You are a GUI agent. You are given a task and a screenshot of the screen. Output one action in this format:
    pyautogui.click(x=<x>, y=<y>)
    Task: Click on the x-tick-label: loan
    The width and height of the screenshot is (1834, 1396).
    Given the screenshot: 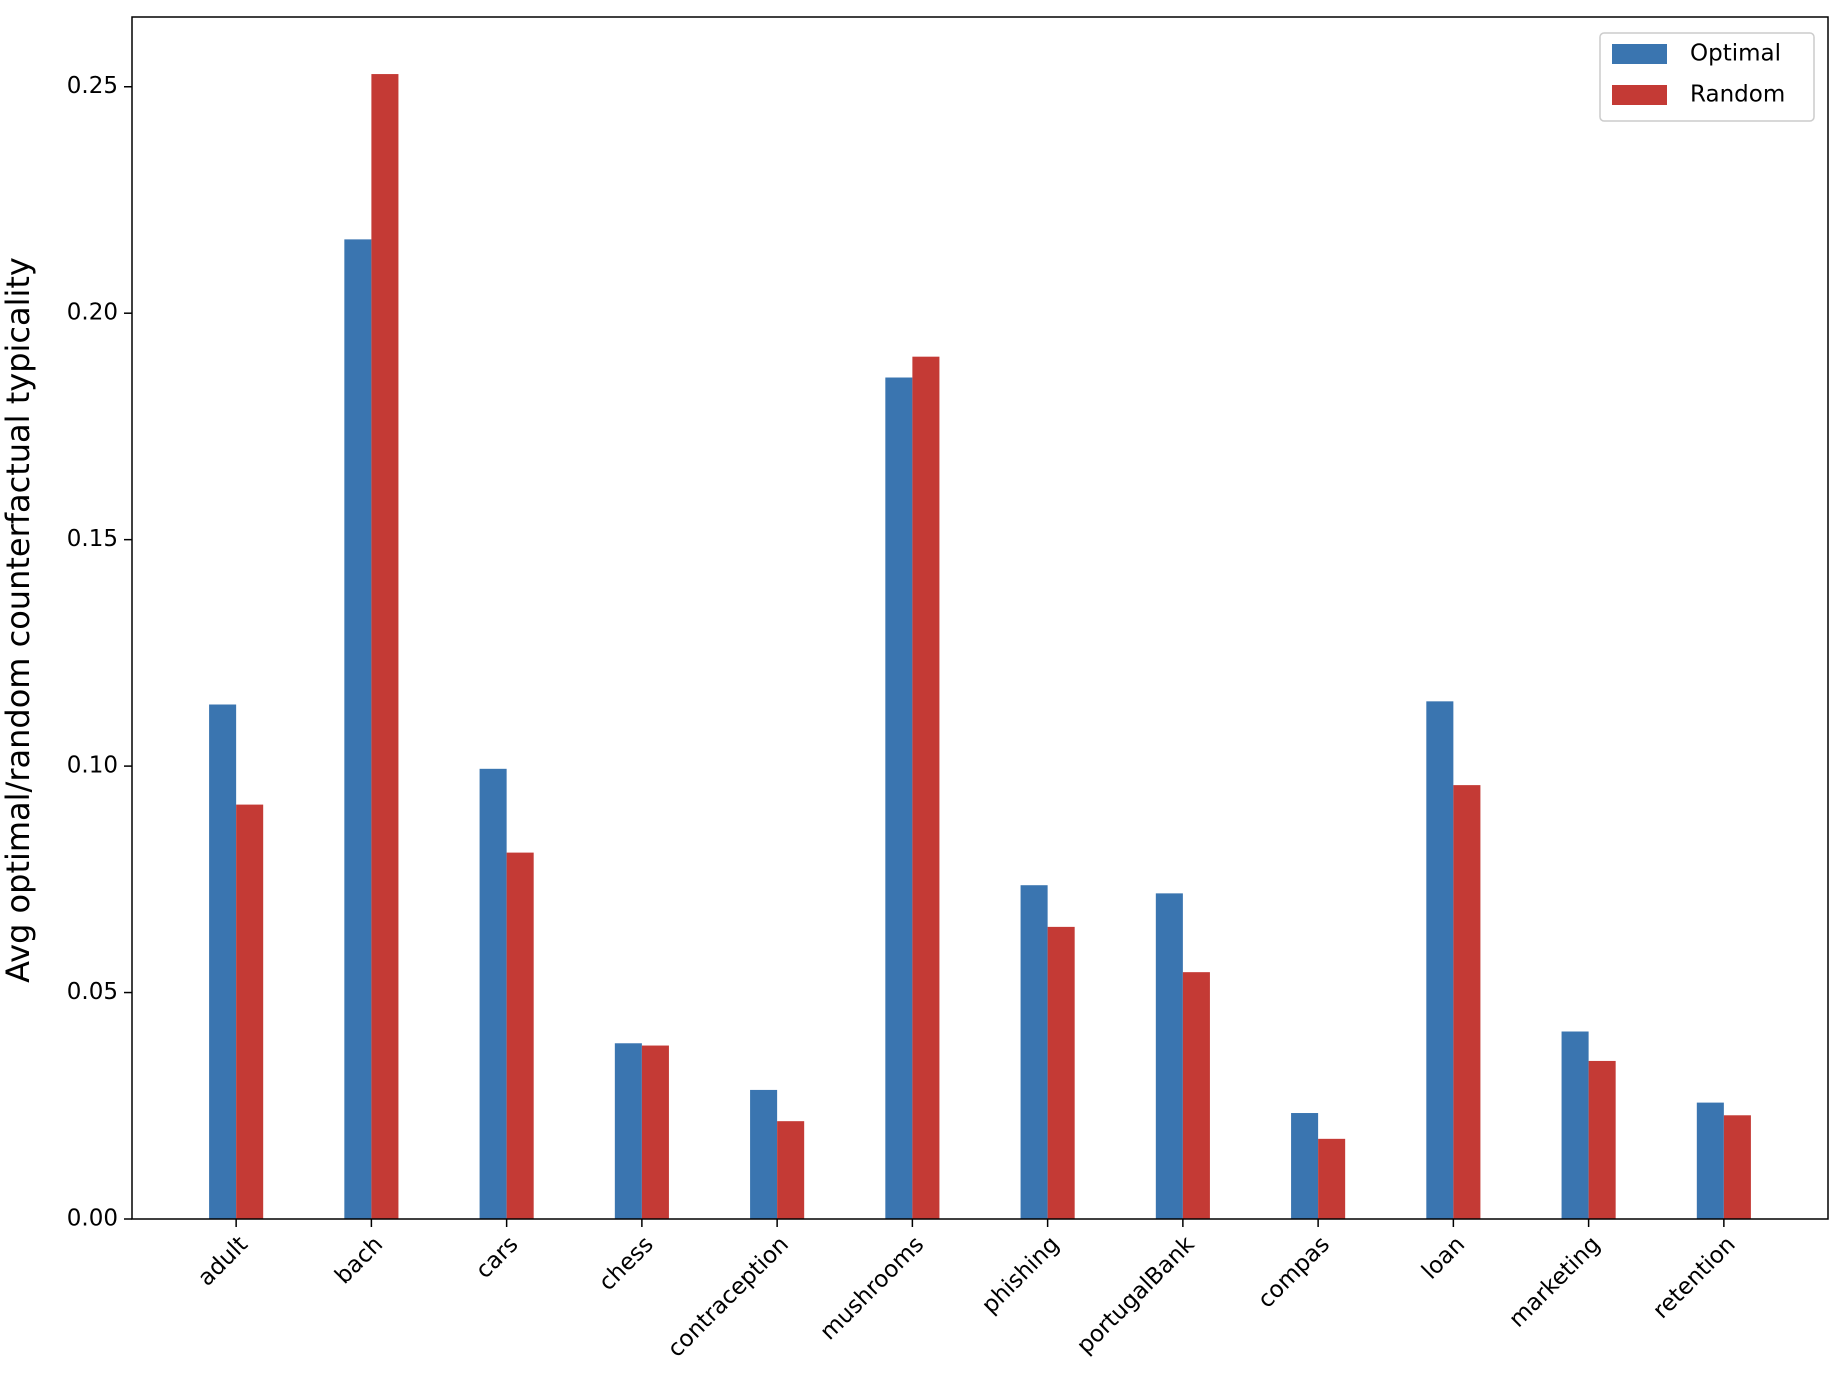 What is the action you would take?
    pyautogui.click(x=1443, y=1257)
    